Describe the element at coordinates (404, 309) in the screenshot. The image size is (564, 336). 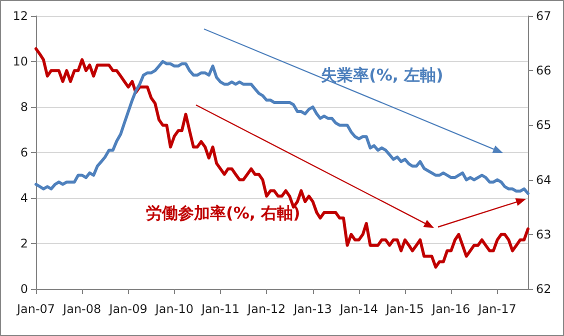
I see `x-tick-label: Jan-15` at that location.